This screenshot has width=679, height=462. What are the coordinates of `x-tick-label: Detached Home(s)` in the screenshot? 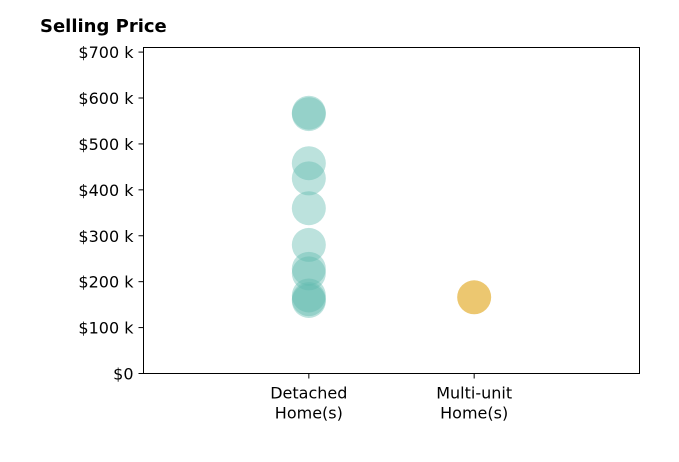 It's located at (308, 403).